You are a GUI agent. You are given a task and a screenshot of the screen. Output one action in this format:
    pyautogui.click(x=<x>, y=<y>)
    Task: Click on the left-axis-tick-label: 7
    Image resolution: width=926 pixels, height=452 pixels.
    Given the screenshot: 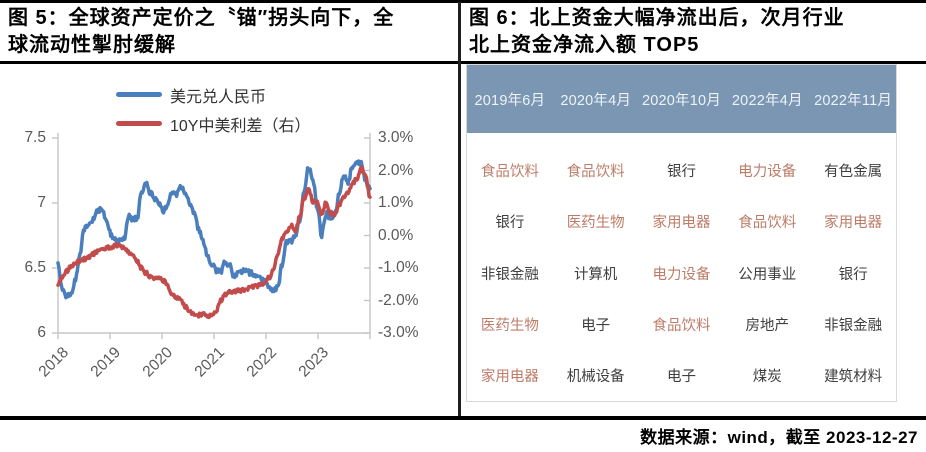 What is the action you would take?
    pyautogui.click(x=41, y=202)
    